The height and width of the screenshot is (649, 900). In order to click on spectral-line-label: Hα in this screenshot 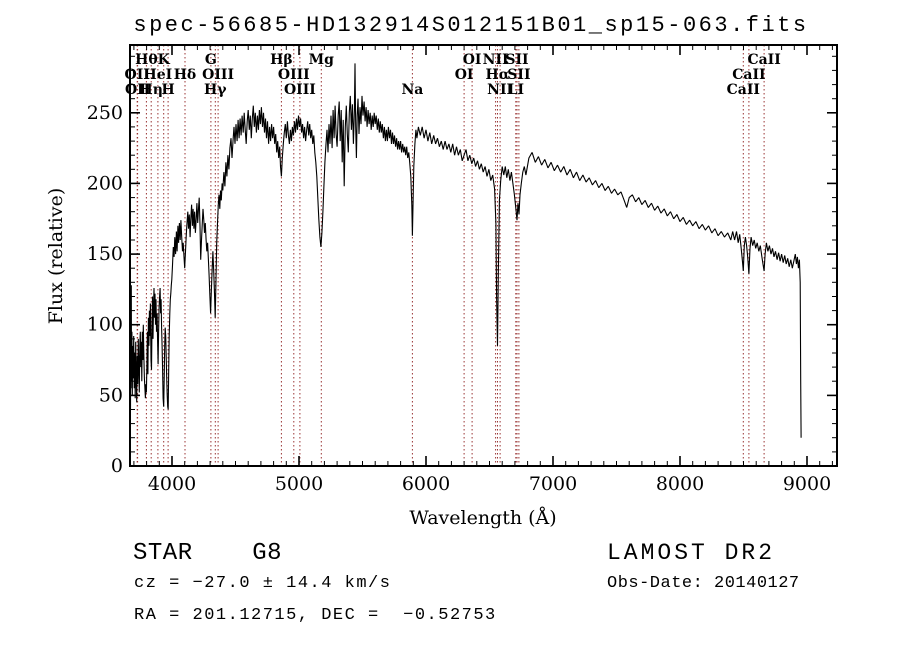, I will do `click(497, 75)`.